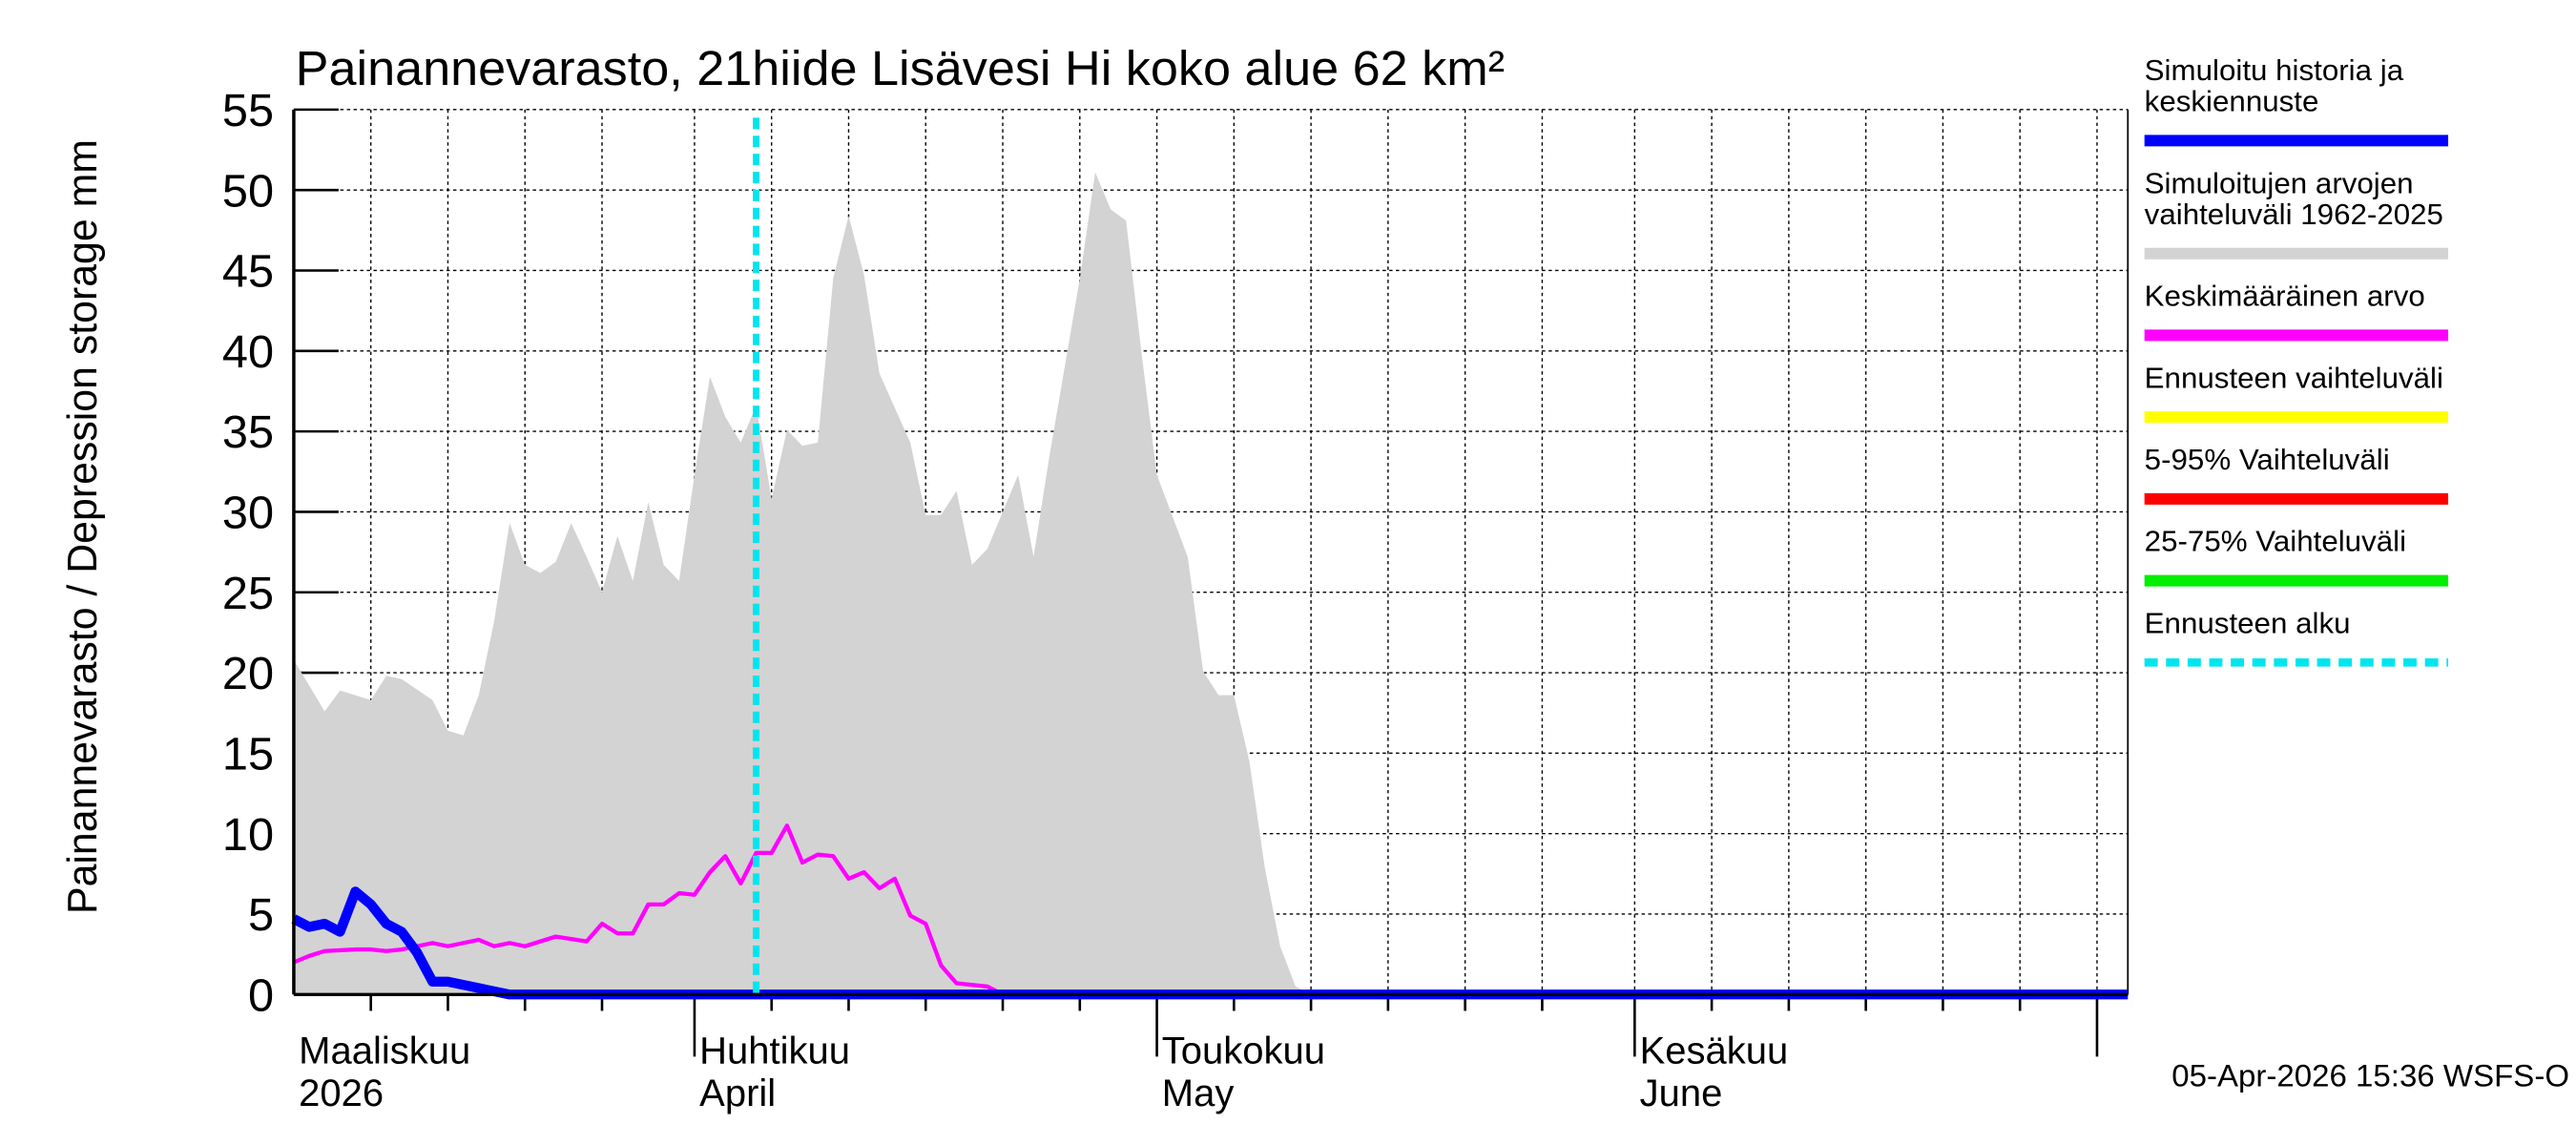  What do you see at coordinates (2267, 459) in the screenshot?
I see `legend-label: 5-95% Vaihteluväli` at bounding box center [2267, 459].